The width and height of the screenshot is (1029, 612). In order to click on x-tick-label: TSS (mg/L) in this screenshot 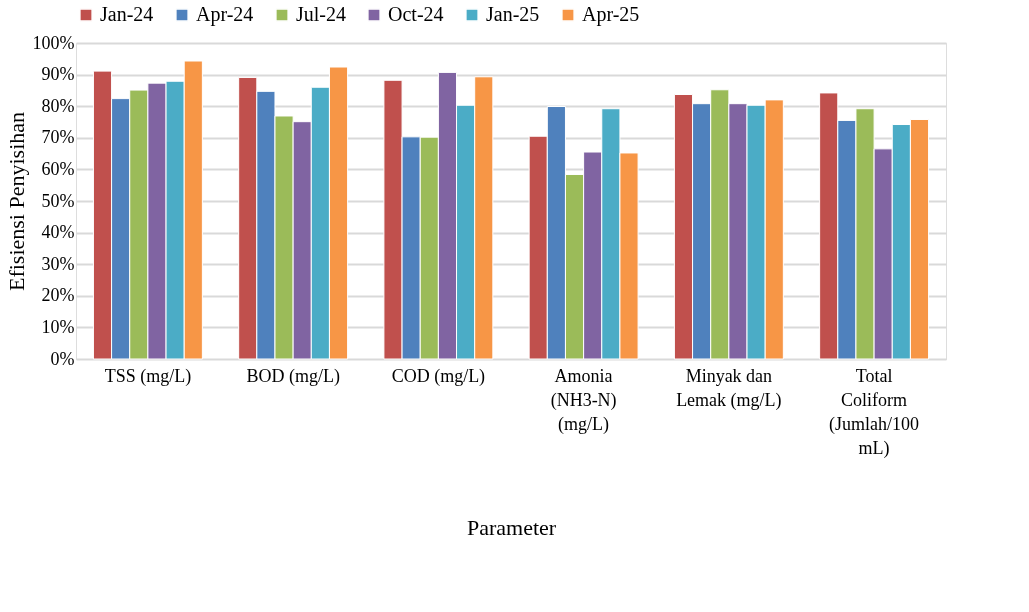, I will do `click(148, 376)`.